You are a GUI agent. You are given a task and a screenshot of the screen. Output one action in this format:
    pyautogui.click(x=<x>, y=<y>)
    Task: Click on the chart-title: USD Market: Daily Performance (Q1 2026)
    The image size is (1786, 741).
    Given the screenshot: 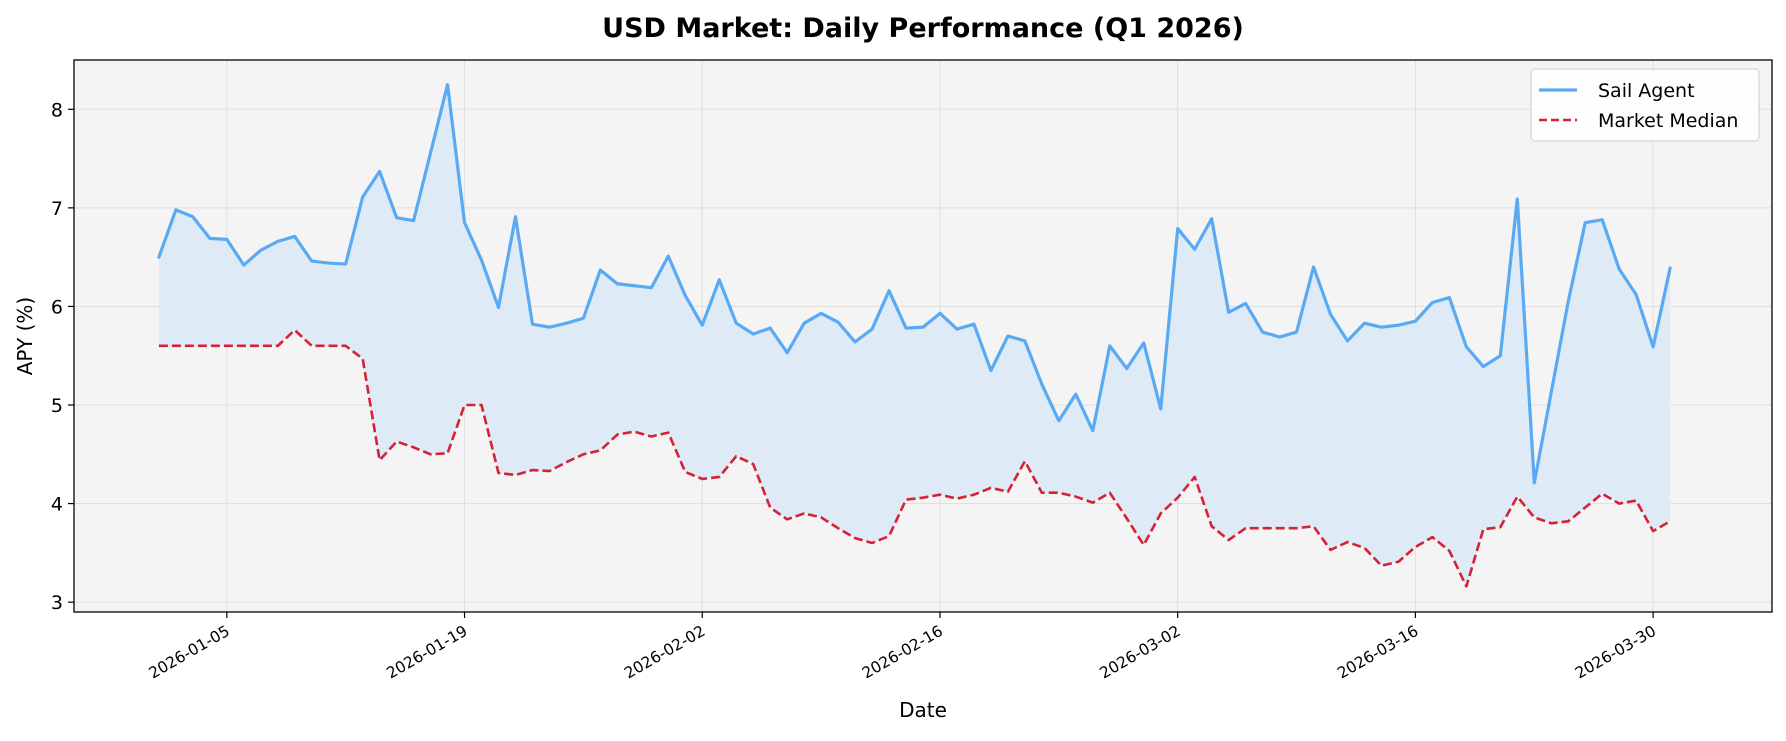 What is the action you would take?
    pyautogui.click(x=923, y=28)
    